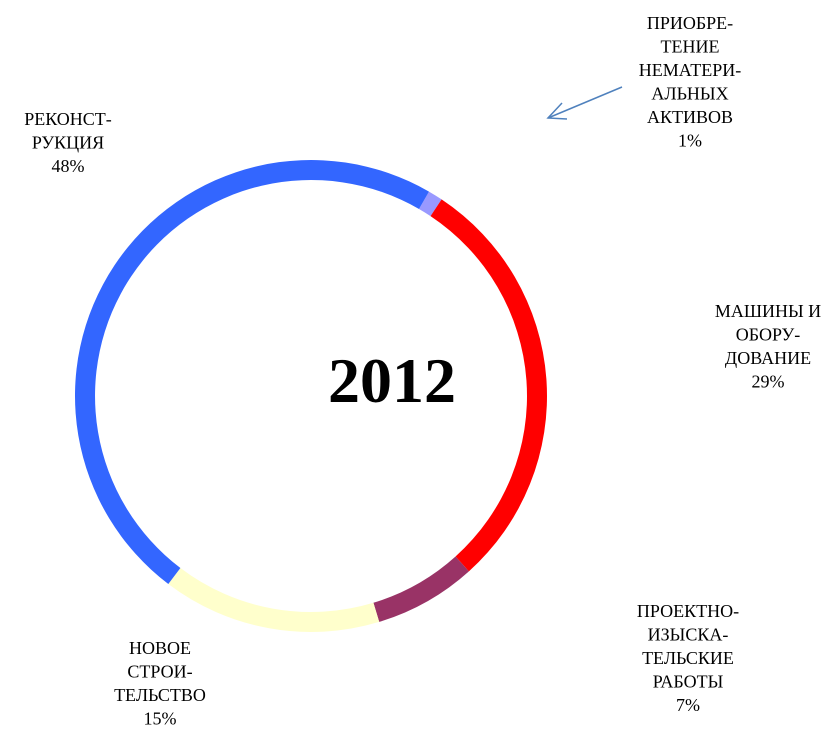 This screenshot has height=742, width=839. I want to click on slice-label-line: ТЕЛЬСКИЕ, so click(688, 658).